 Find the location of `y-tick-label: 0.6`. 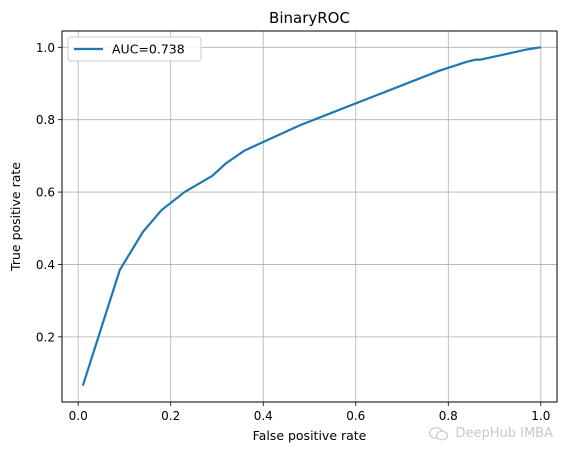

y-tick-label: 0.6 is located at coordinates (45, 193).